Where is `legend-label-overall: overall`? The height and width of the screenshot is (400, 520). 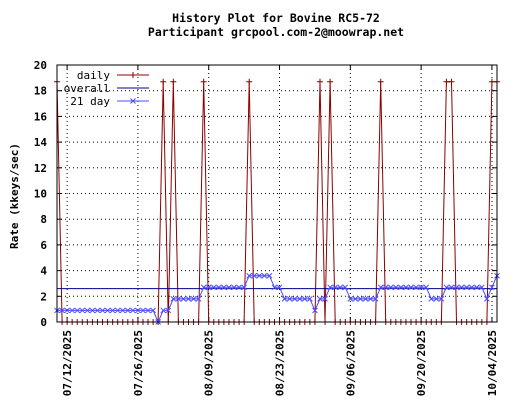
legend-label-overall: overall is located at coordinates (87, 88).